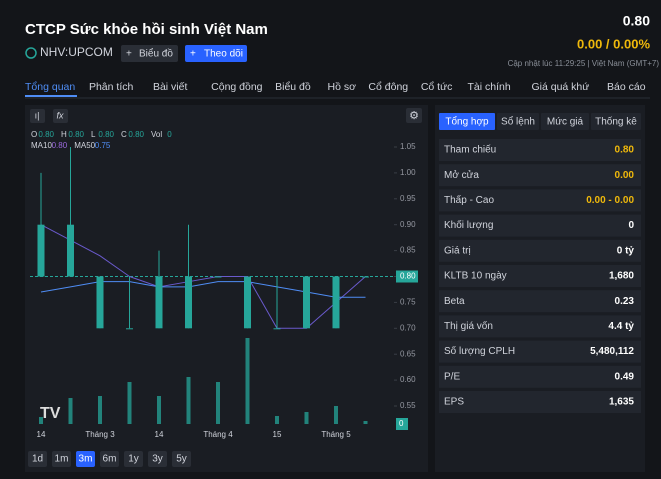  Describe the element at coordinates (584, 63) in the screenshot. I see `updated-time: Cập nhật lúc 11:29:25 | Việt Nam (GMT+7)` at that location.